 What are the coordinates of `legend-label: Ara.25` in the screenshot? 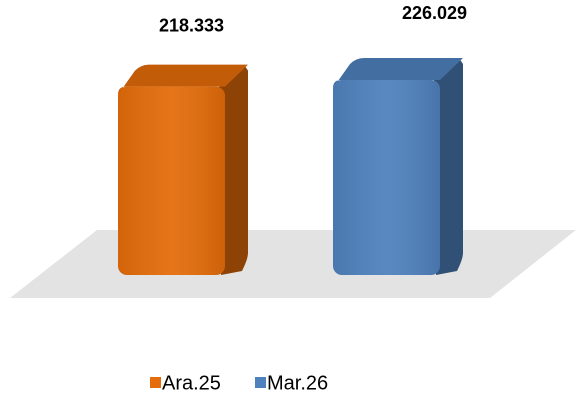 It's located at (191, 383).